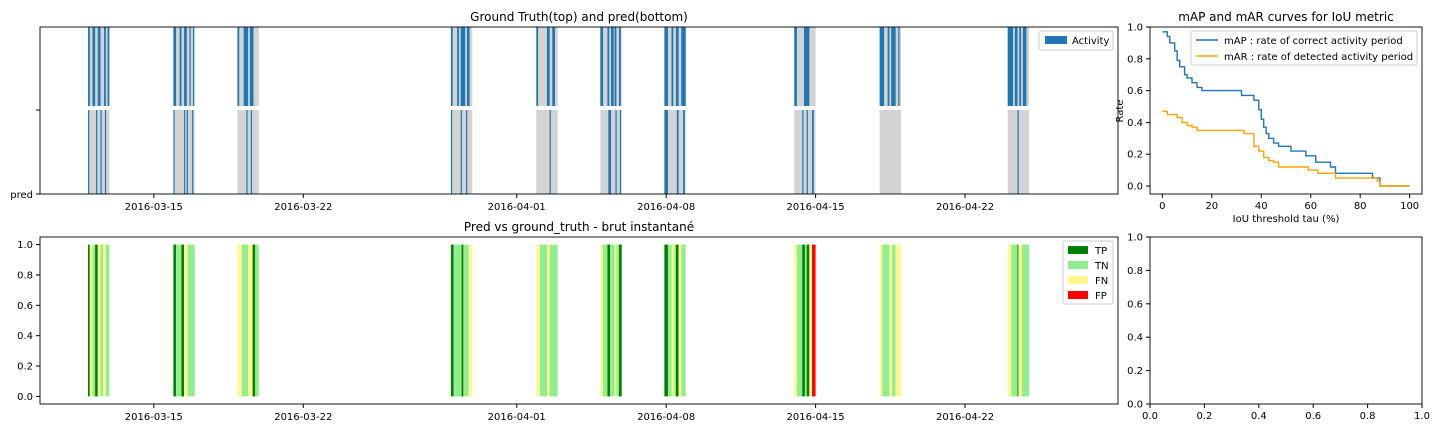  What do you see at coordinates (25, 275) in the screenshot?
I see `ytick-label: 0.8` at bounding box center [25, 275].